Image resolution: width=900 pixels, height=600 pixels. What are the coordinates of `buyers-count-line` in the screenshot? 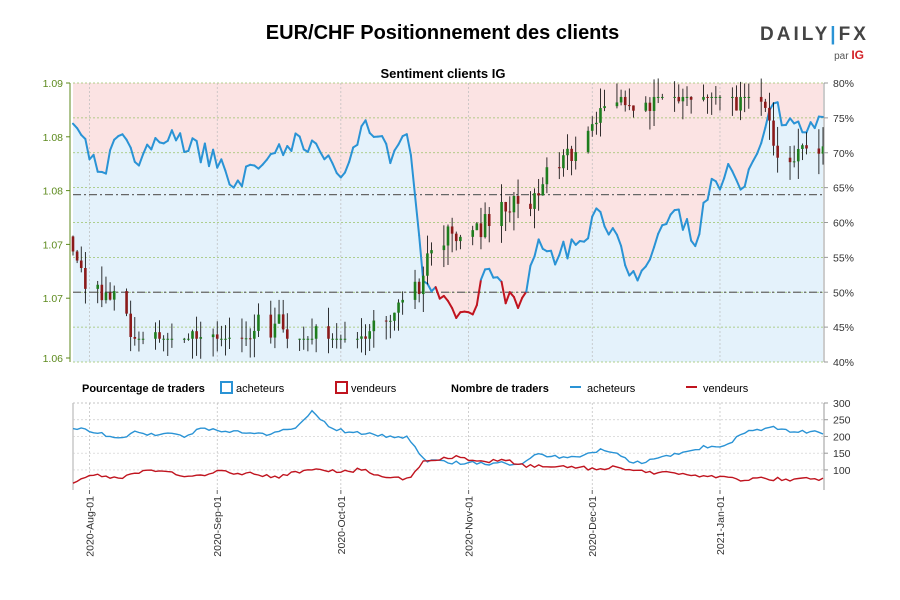 It's located at (448, 437).